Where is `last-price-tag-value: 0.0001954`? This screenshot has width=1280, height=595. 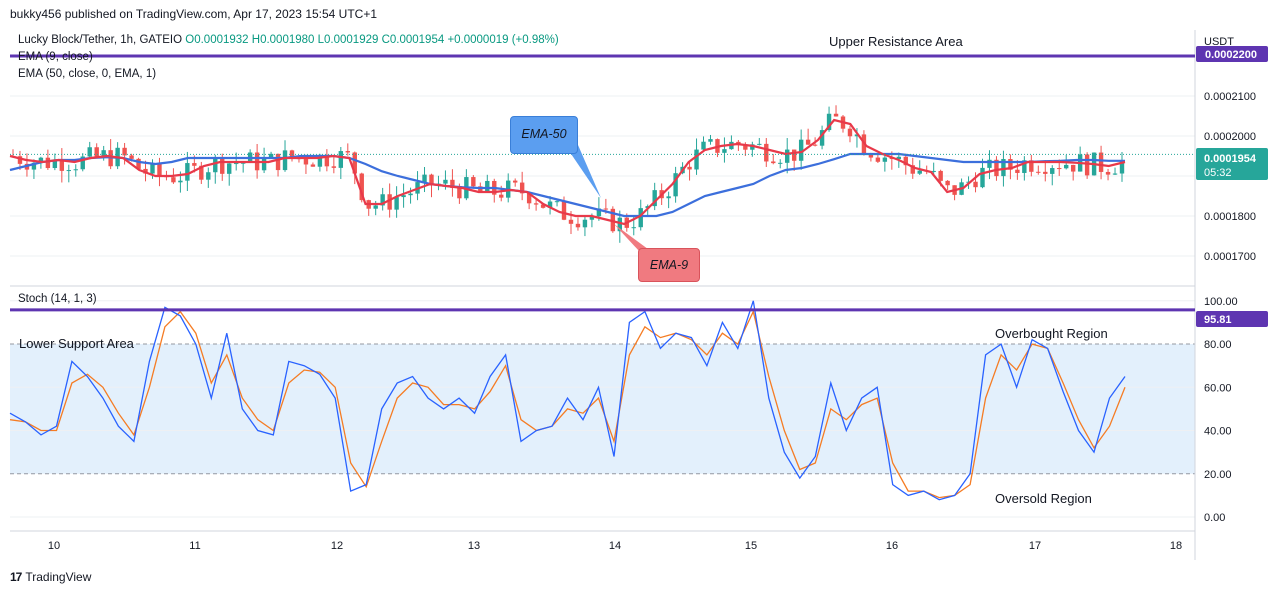 last-price-tag-value: 0.0001954 is located at coordinates (1230, 159).